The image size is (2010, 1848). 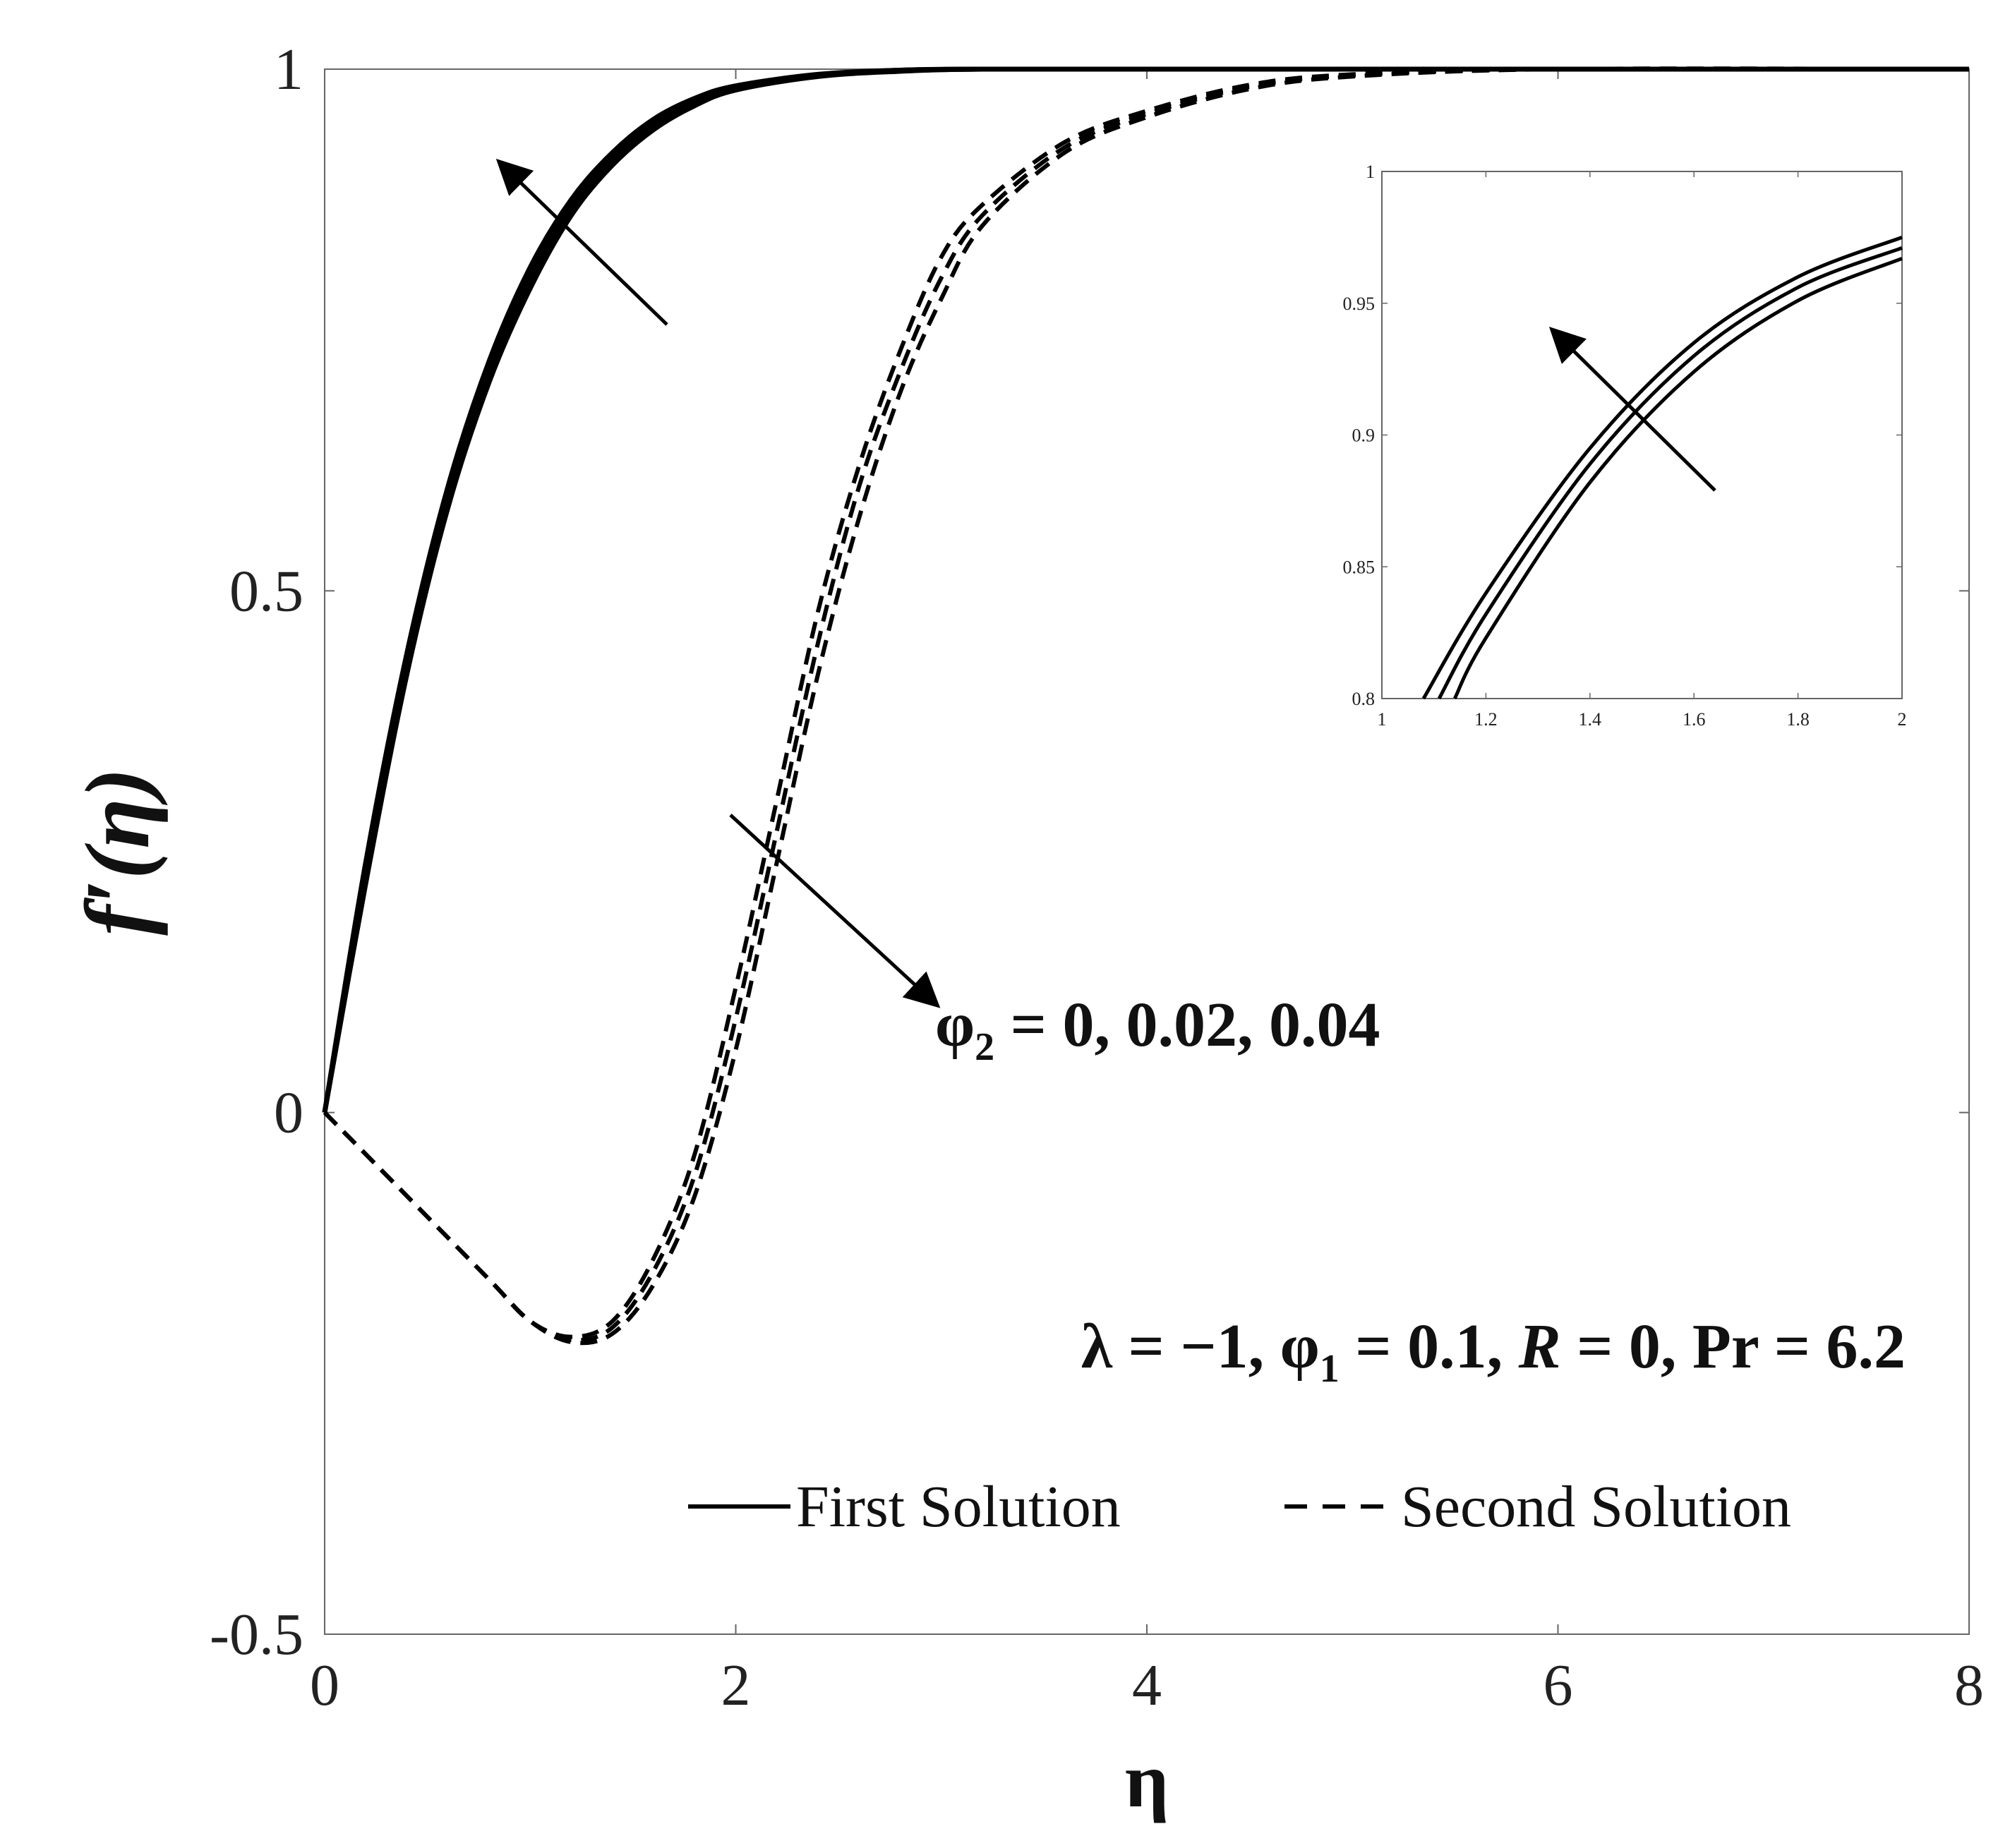 What do you see at coordinates (288, 1113) in the screenshot?
I see `y-tick-label: 0` at bounding box center [288, 1113].